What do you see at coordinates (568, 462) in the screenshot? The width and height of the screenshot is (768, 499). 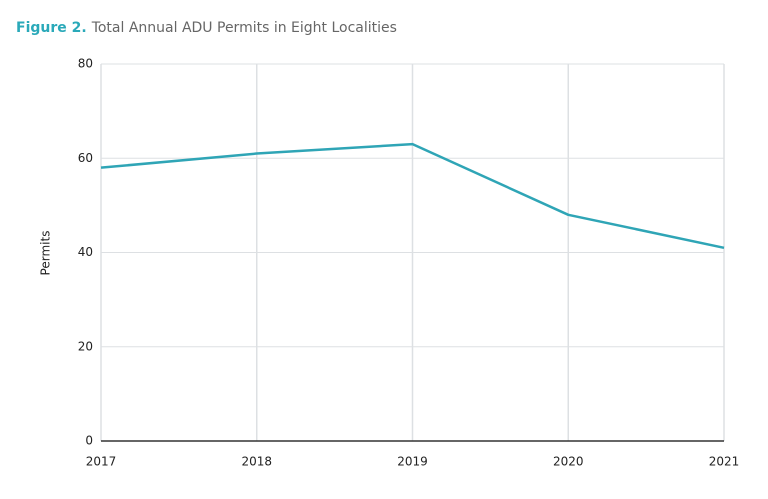 I see `x-tick-label: 2020` at bounding box center [568, 462].